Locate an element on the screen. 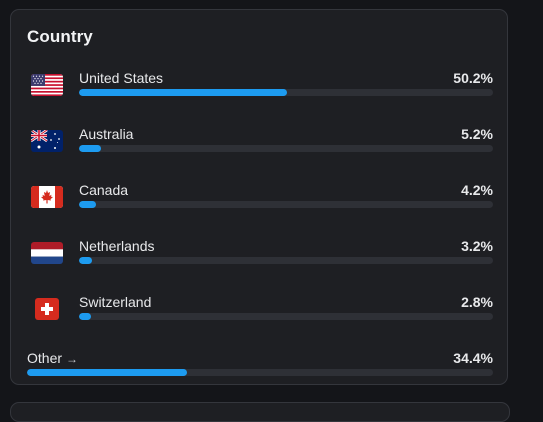 Image resolution: width=543 pixels, height=422 pixels. country-percent: 3.2% is located at coordinates (477, 246).